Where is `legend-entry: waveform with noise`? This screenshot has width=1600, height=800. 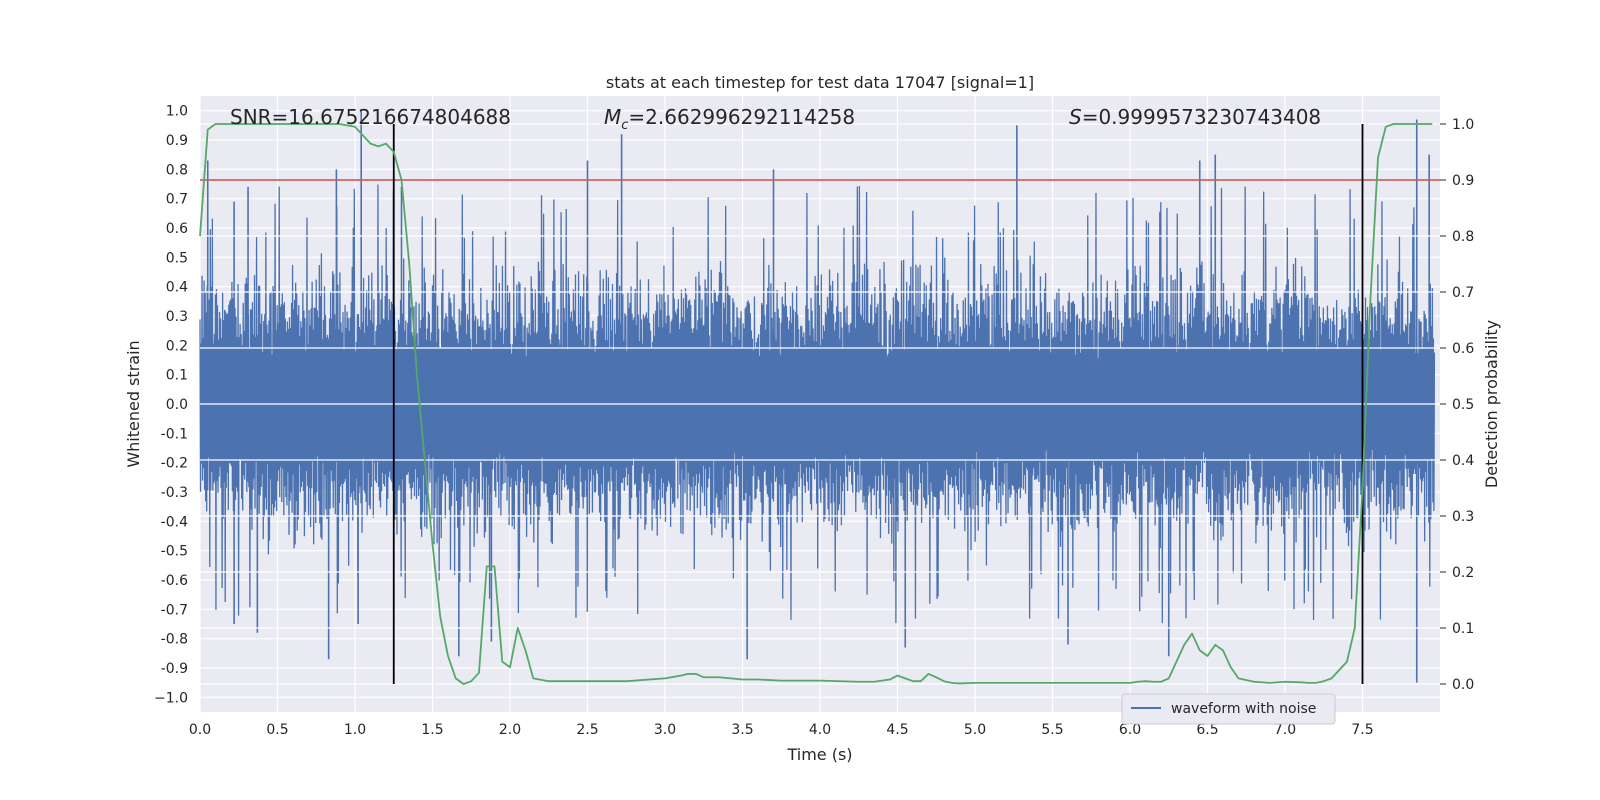 legend-entry: waveform with noise is located at coordinates (1243, 709).